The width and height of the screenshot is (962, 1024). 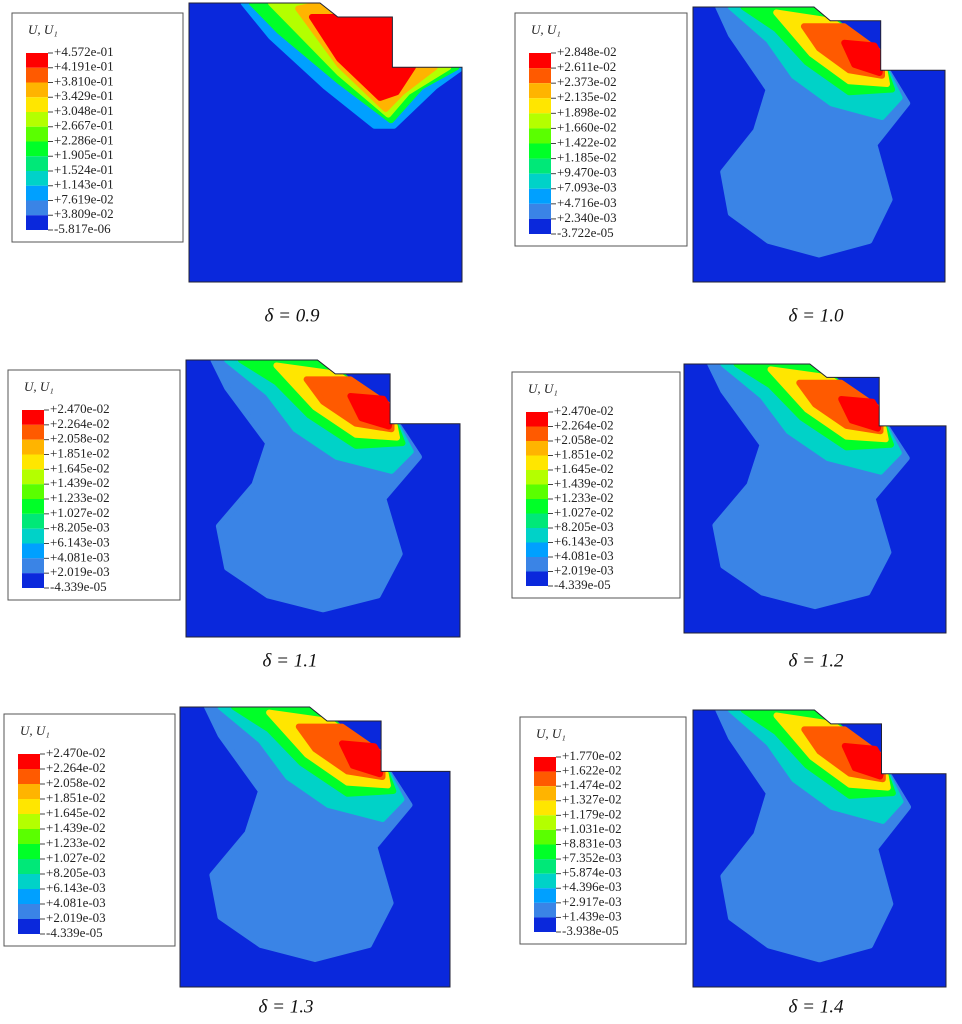 What do you see at coordinates (592, 886) in the screenshot?
I see `legend-label: +4.396e-03` at bounding box center [592, 886].